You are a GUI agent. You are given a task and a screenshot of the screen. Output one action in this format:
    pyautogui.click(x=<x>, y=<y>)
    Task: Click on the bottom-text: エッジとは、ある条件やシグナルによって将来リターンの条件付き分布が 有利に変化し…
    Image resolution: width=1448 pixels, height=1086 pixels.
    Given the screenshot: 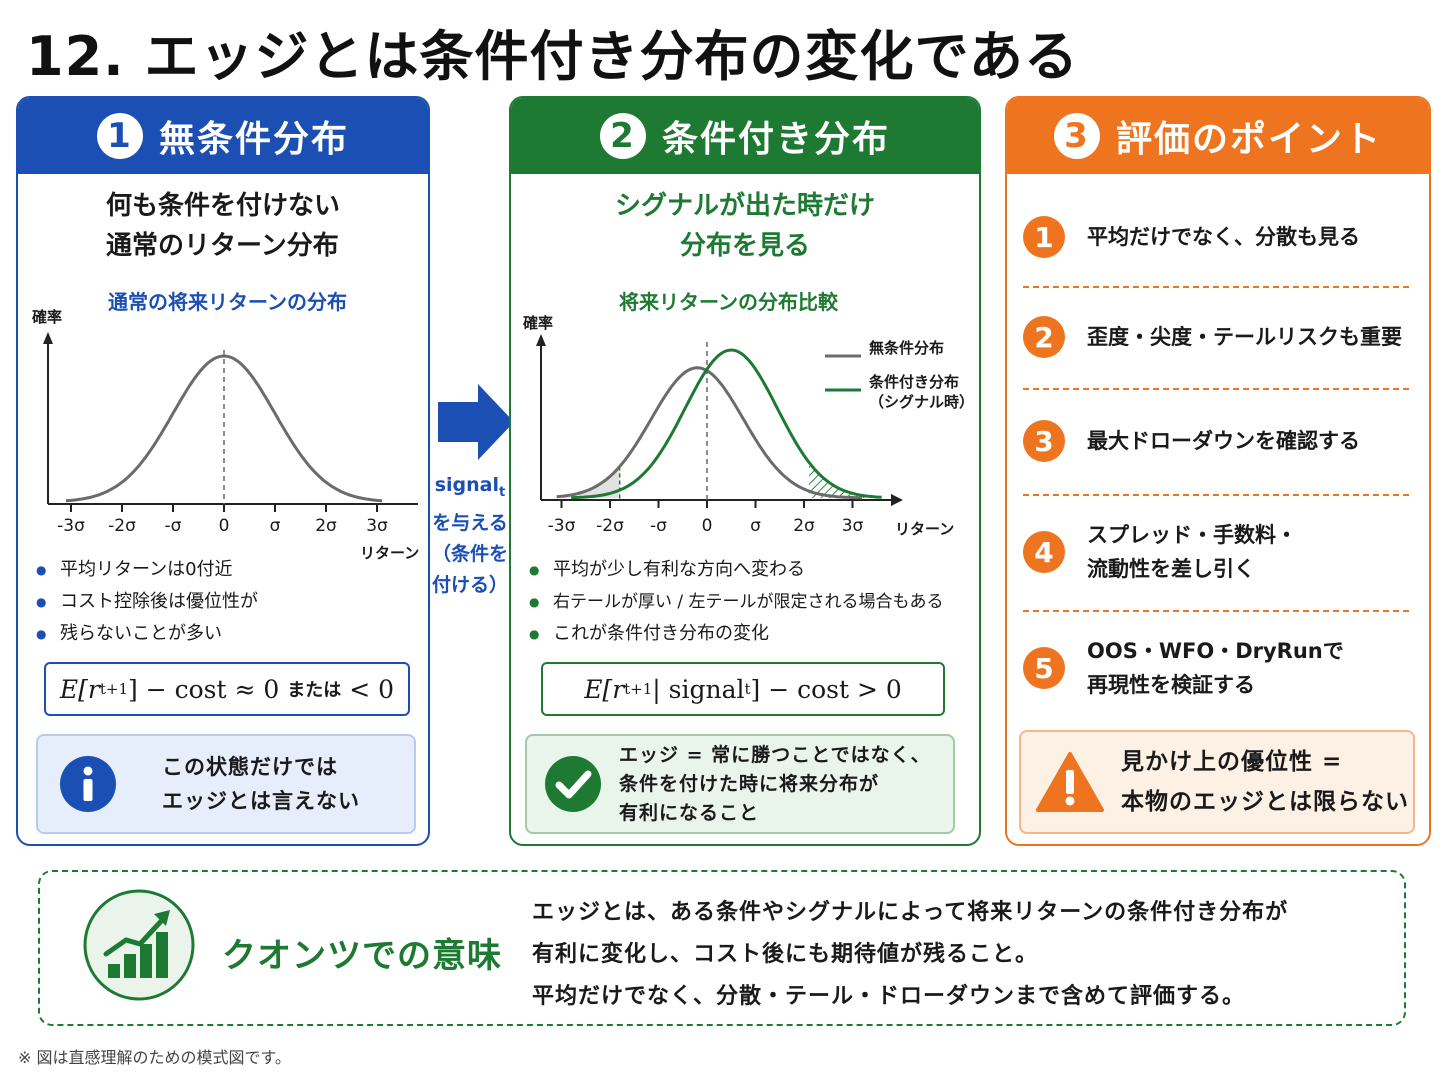 What is the action you would take?
    pyautogui.click(x=910, y=955)
    